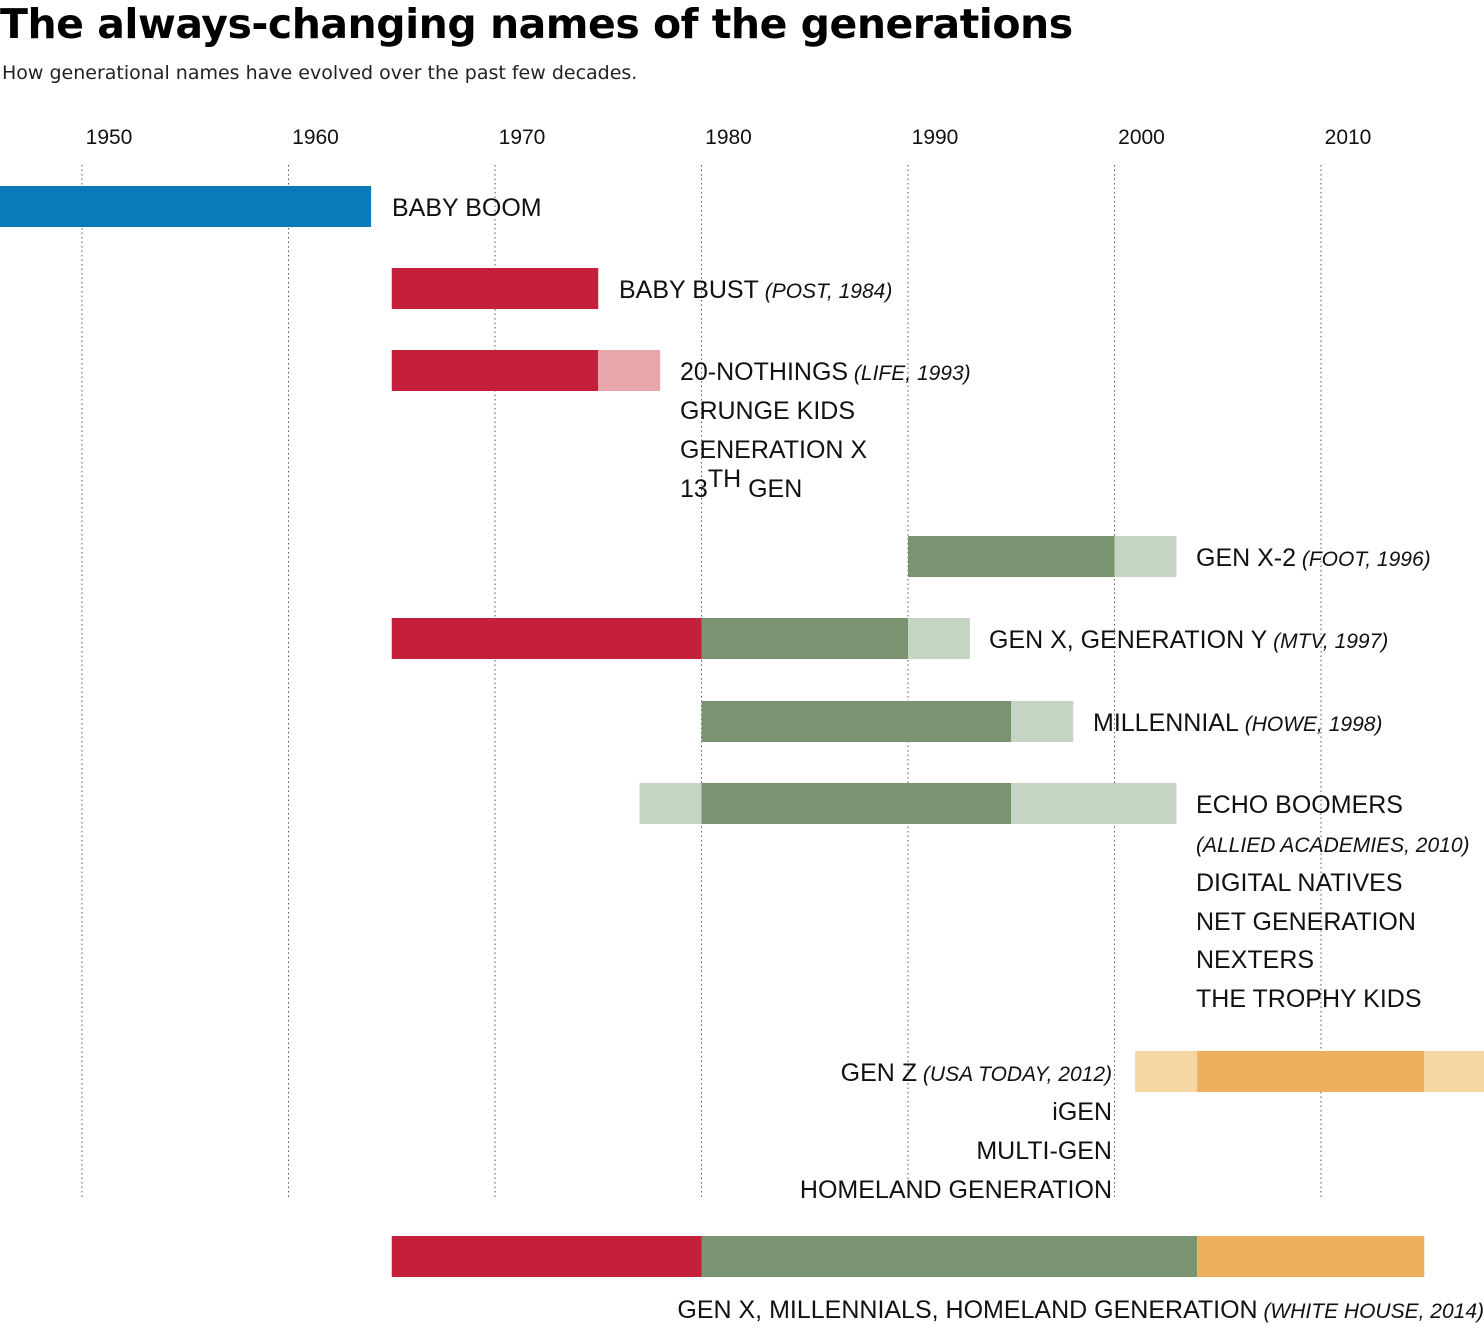 The width and height of the screenshot is (1484, 1339). I want to click on label-source: (FOOT, 1996), so click(1363, 559).